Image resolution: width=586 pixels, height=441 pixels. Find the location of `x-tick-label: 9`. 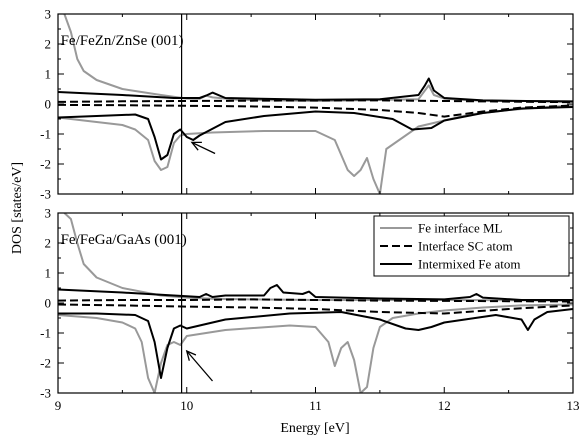

x-tick-label: 9 is located at coordinates (58, 405).